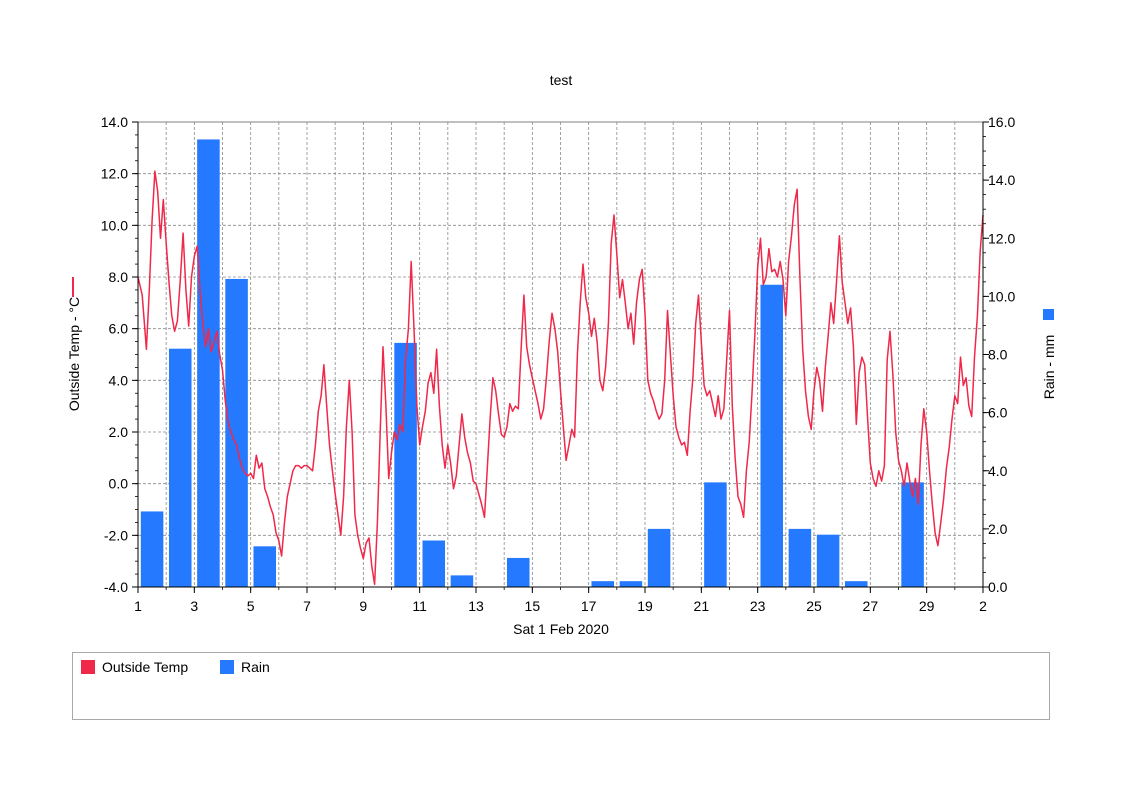  Describe the element at coordinates (419, 606) in the screenshot. I see `x-tick-label: 11` at that location.